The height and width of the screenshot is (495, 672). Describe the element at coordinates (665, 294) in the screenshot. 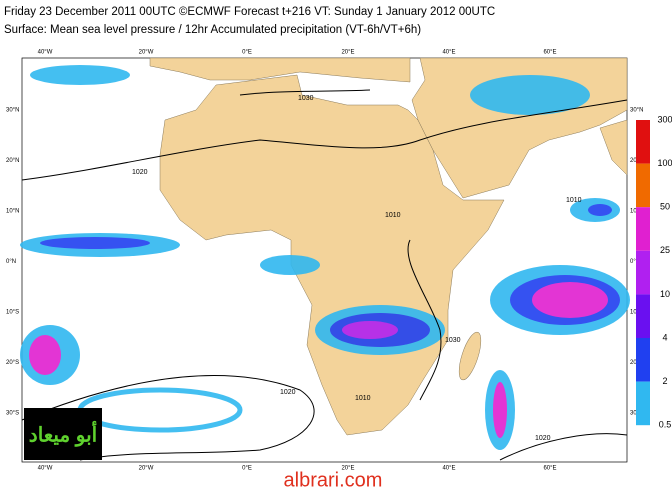

I see `colorbar-label: 10` at that location.